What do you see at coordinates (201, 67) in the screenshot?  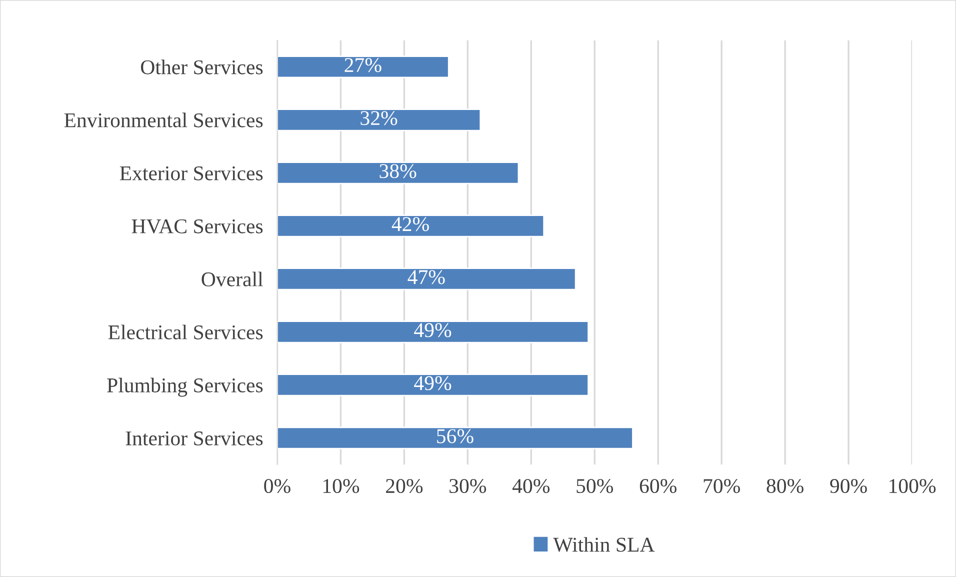 I see `y-tick-label: Other Services` at bounding box center [201, 67].